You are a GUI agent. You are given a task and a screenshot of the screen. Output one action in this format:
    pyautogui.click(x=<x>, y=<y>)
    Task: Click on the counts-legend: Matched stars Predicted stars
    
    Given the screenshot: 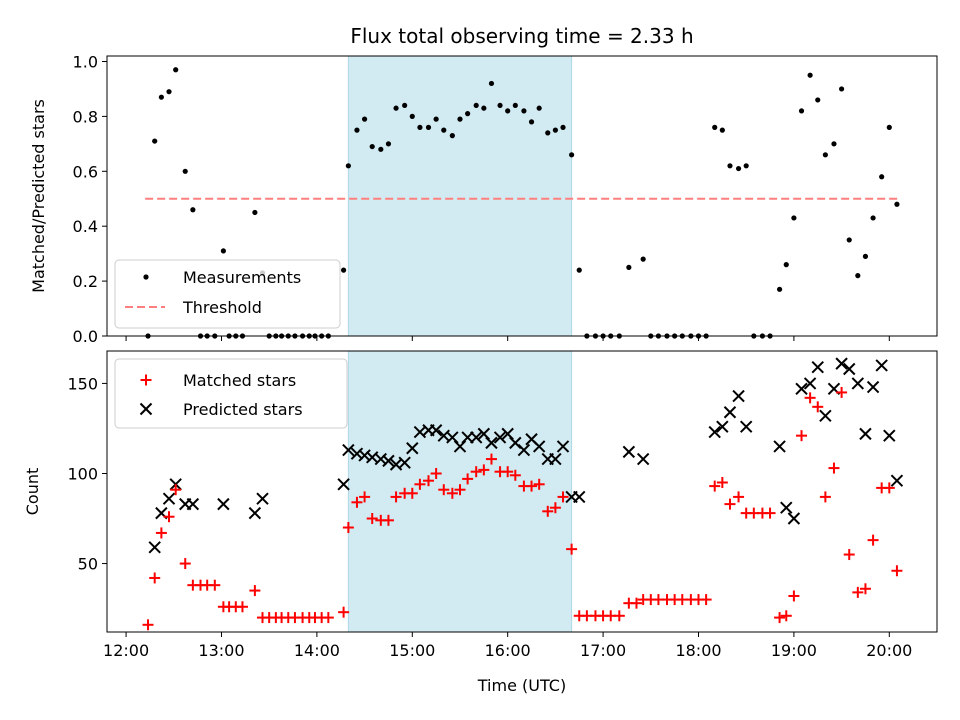 What is the action you would take?
    pyautogui.click(x=231, y=393)
    